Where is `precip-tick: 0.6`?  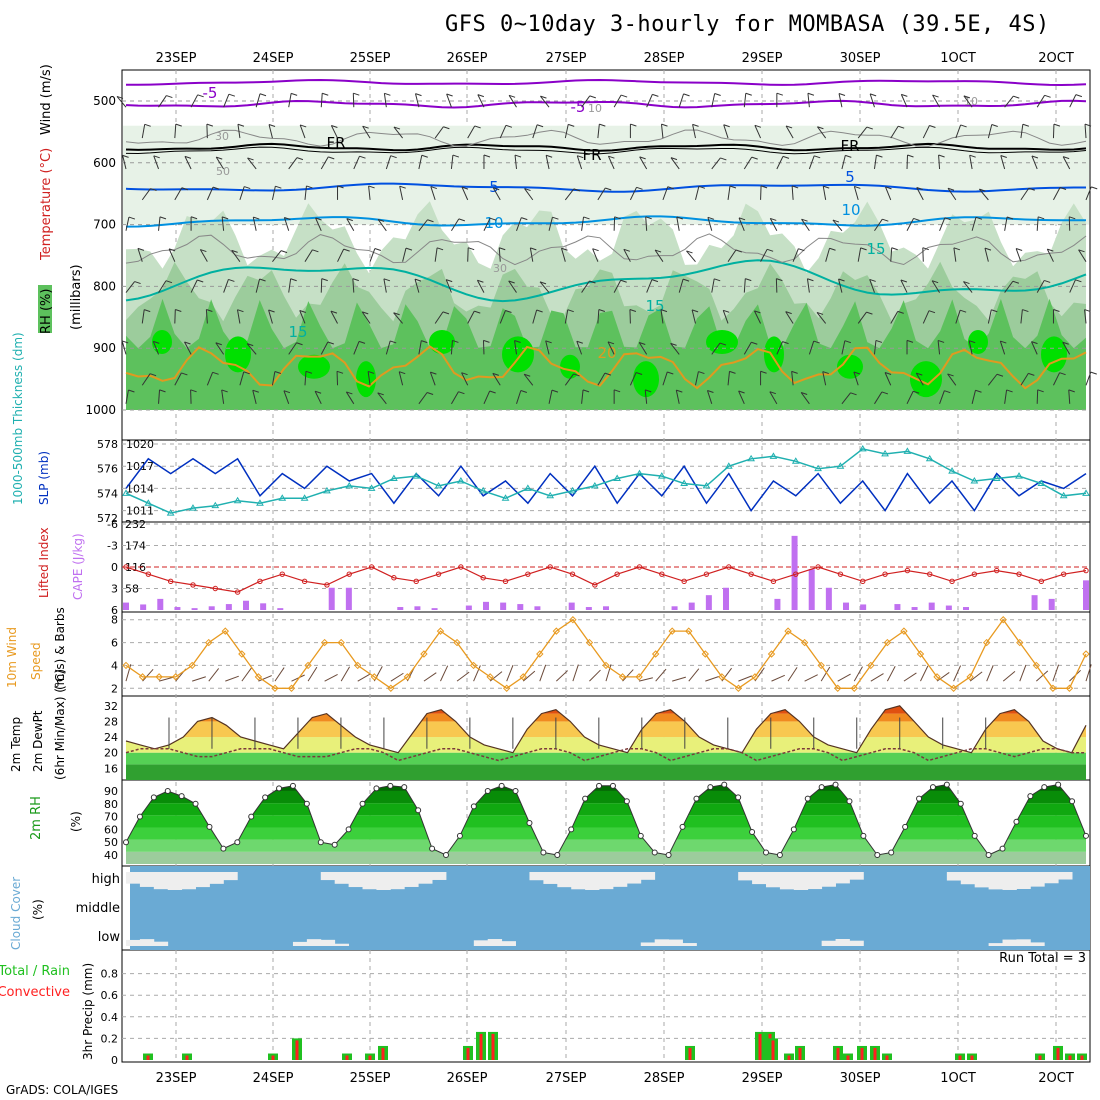 precip-tick: 0.6 is located at coordinates (110, 995).